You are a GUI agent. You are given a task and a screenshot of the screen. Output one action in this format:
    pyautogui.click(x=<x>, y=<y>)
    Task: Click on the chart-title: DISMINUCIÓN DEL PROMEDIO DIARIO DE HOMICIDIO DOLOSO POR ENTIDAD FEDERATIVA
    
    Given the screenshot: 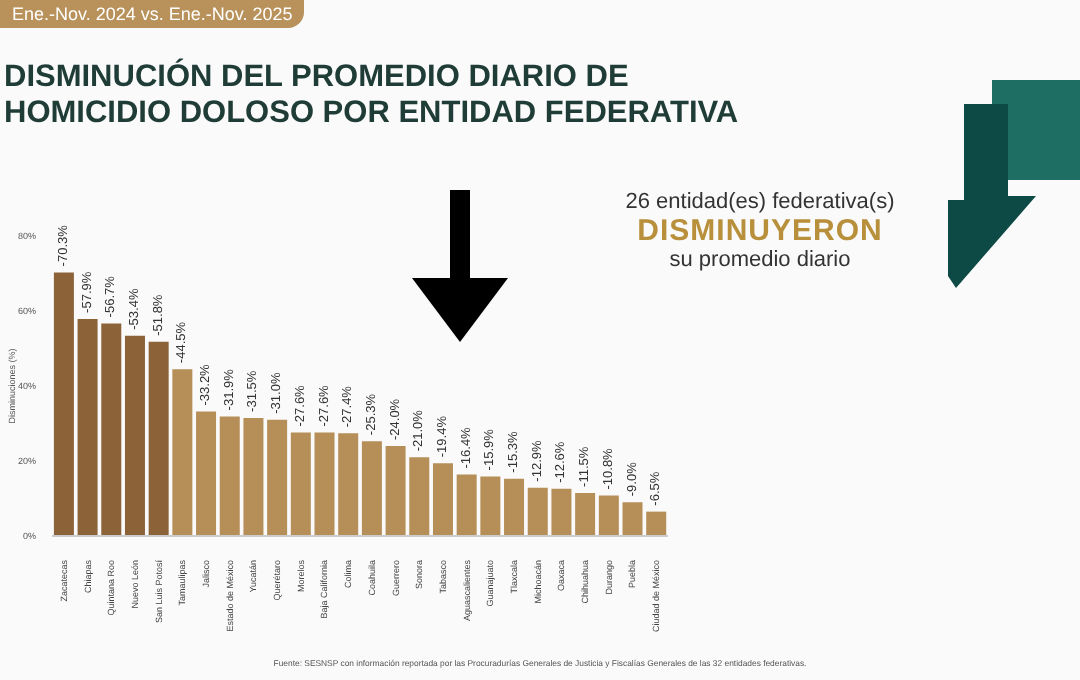 What is the action you would take?
    pyautogui.click(x=372, y=96)
    